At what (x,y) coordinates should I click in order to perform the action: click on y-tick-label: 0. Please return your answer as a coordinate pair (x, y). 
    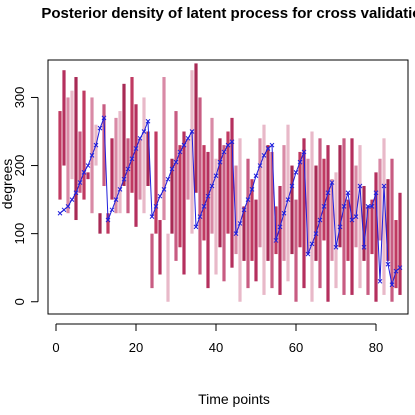
    Looking at the image, I should click on (19, 301).